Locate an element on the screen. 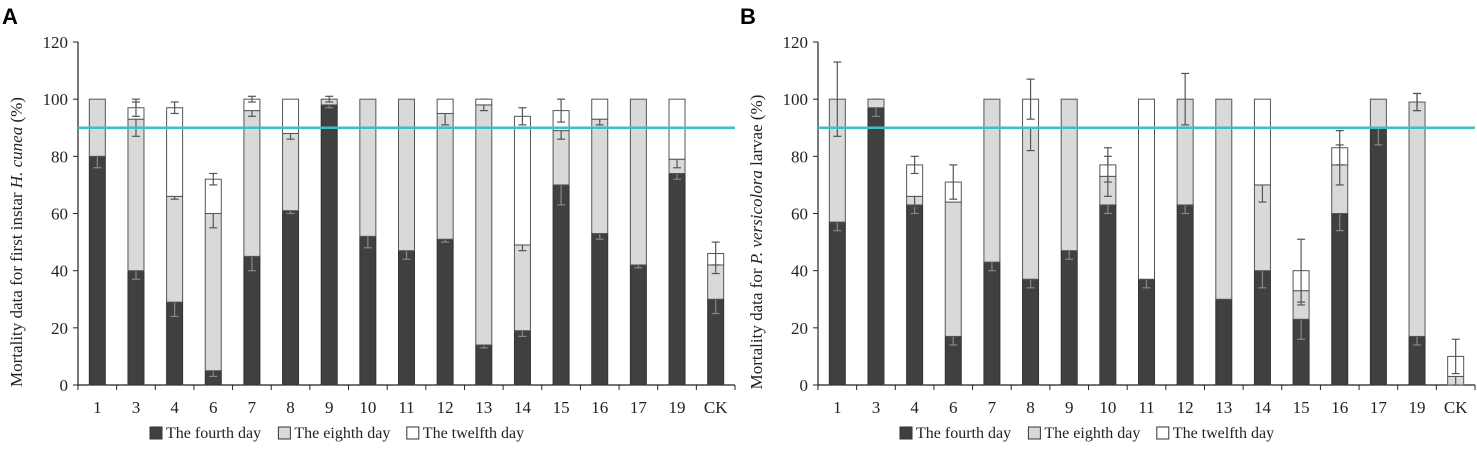 This screenshot has height=458, width=1477. panel-a-bar-3-the-fourth-day is located at coordinates (136, 328).